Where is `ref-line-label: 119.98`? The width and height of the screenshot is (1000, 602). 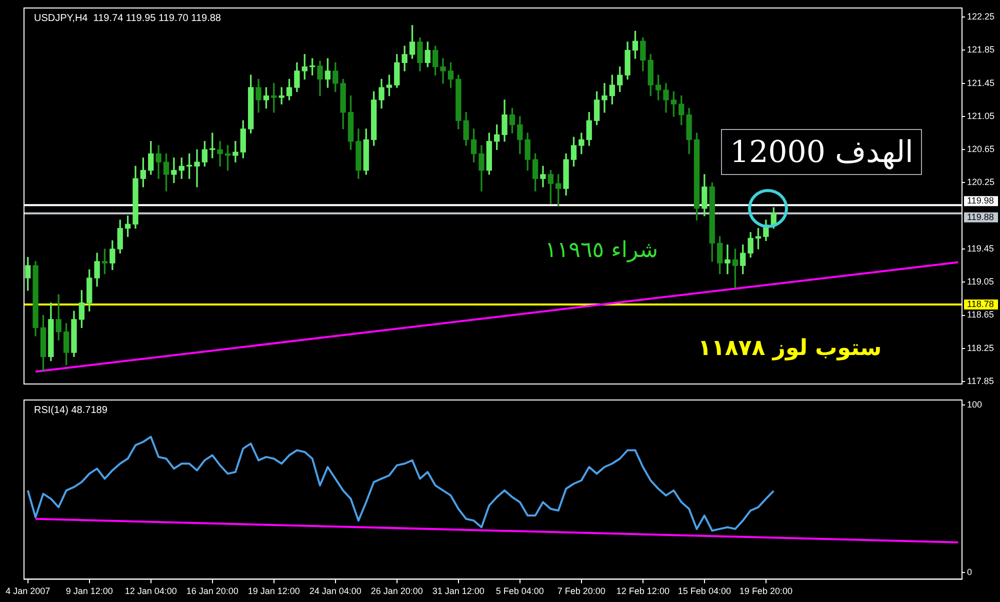
ref-line-label: 119.98 is located at coordinates (980, 201).